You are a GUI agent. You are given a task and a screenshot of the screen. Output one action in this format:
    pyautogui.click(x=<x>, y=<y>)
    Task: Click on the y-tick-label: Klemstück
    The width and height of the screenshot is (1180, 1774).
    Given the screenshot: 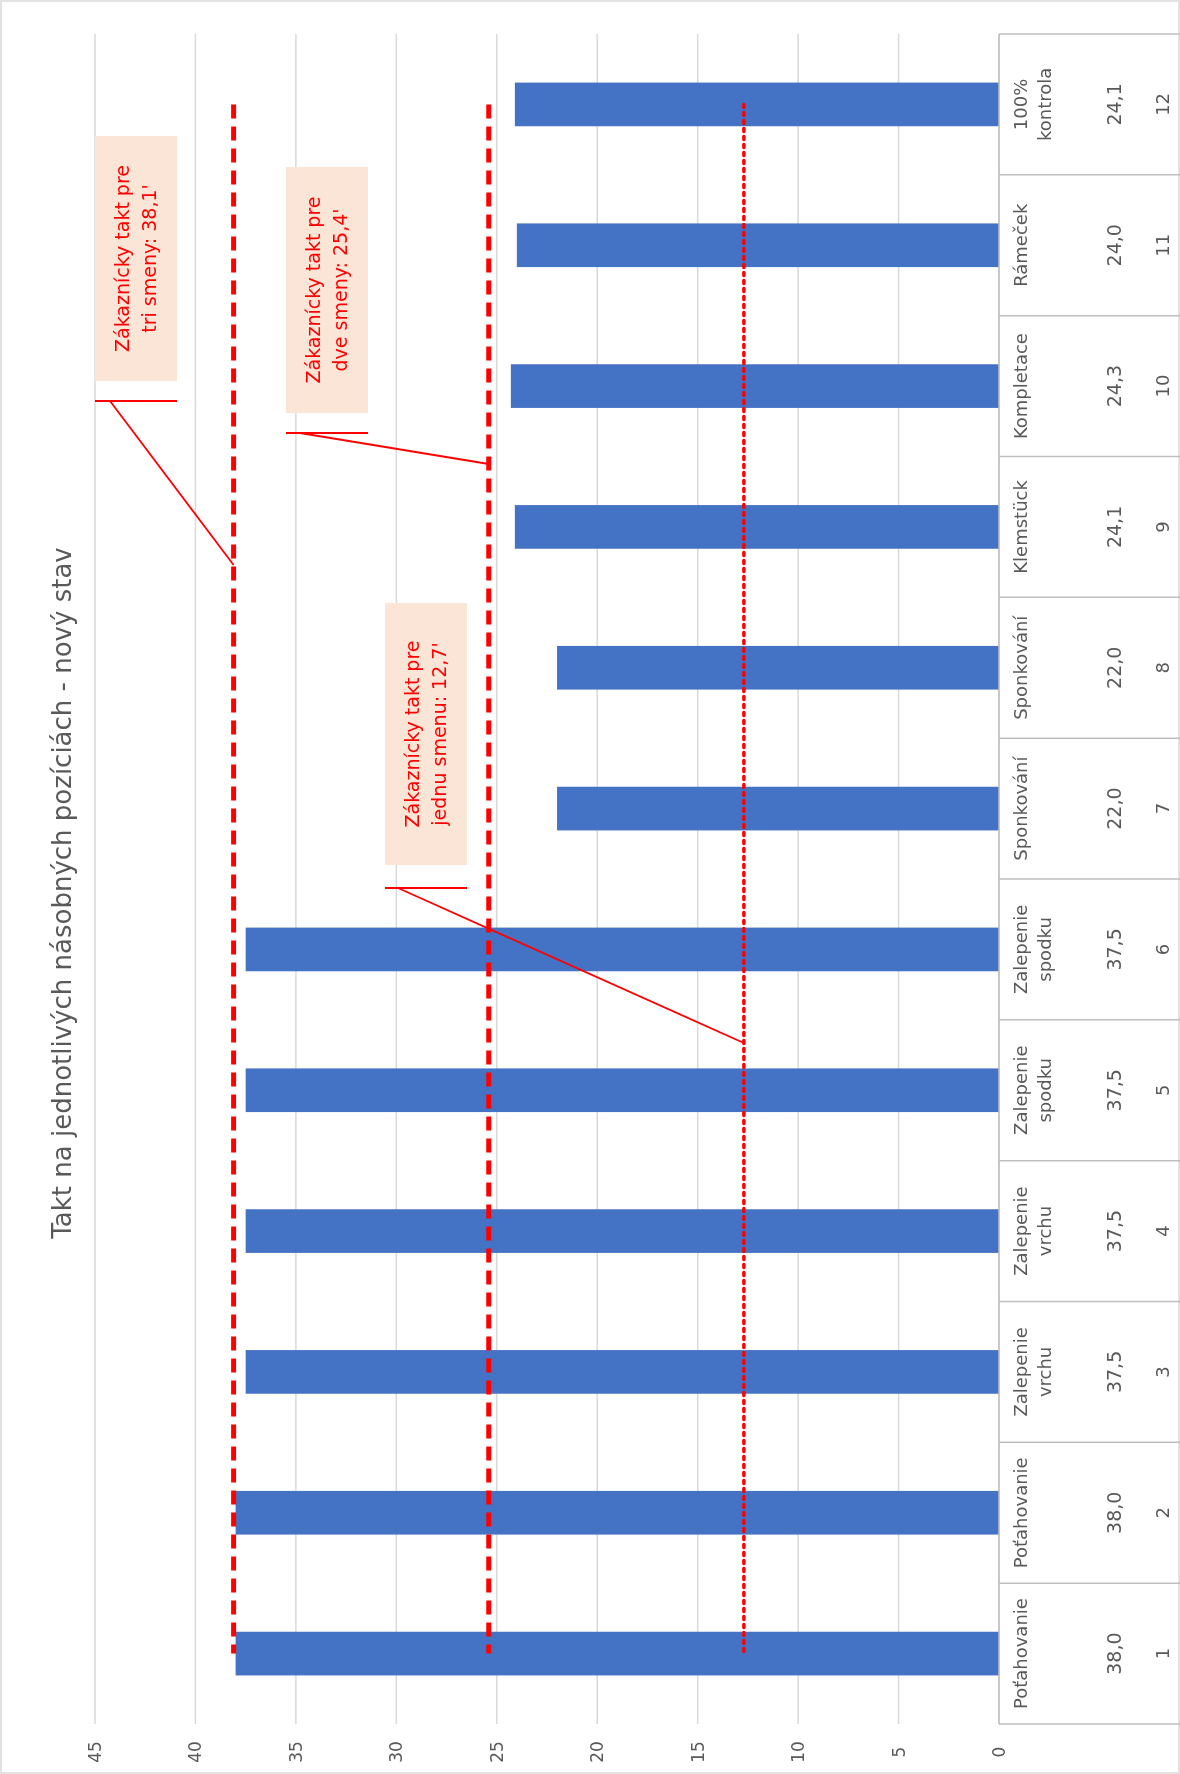 What is the action you would take?
    pyautogui.click(x=1021, y=526)
    